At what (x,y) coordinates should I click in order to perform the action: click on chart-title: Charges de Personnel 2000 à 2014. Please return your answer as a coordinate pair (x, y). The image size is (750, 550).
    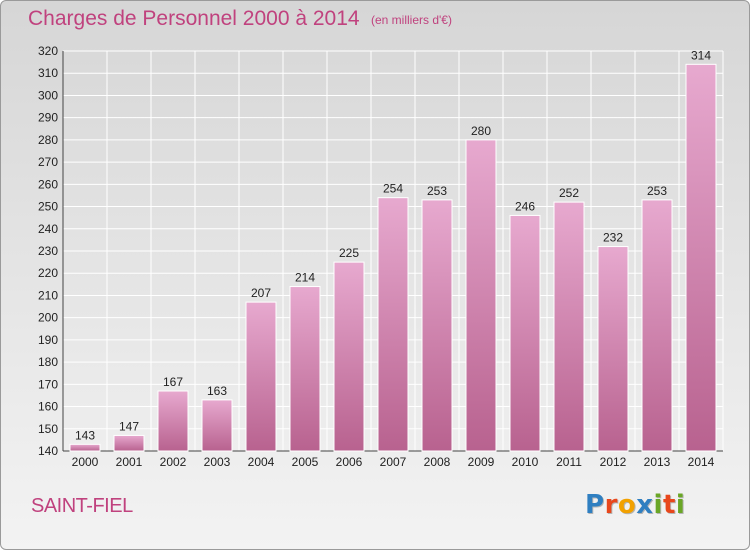
    Looking at the image, I should click on (194, 18).